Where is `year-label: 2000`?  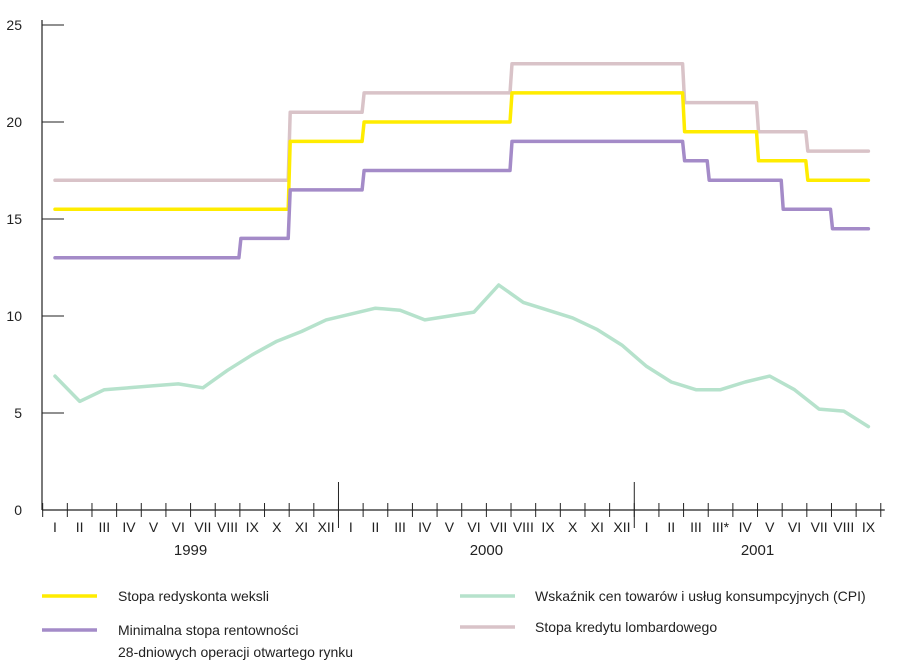
year-label: 2000 is located at coordinates (486, 550).